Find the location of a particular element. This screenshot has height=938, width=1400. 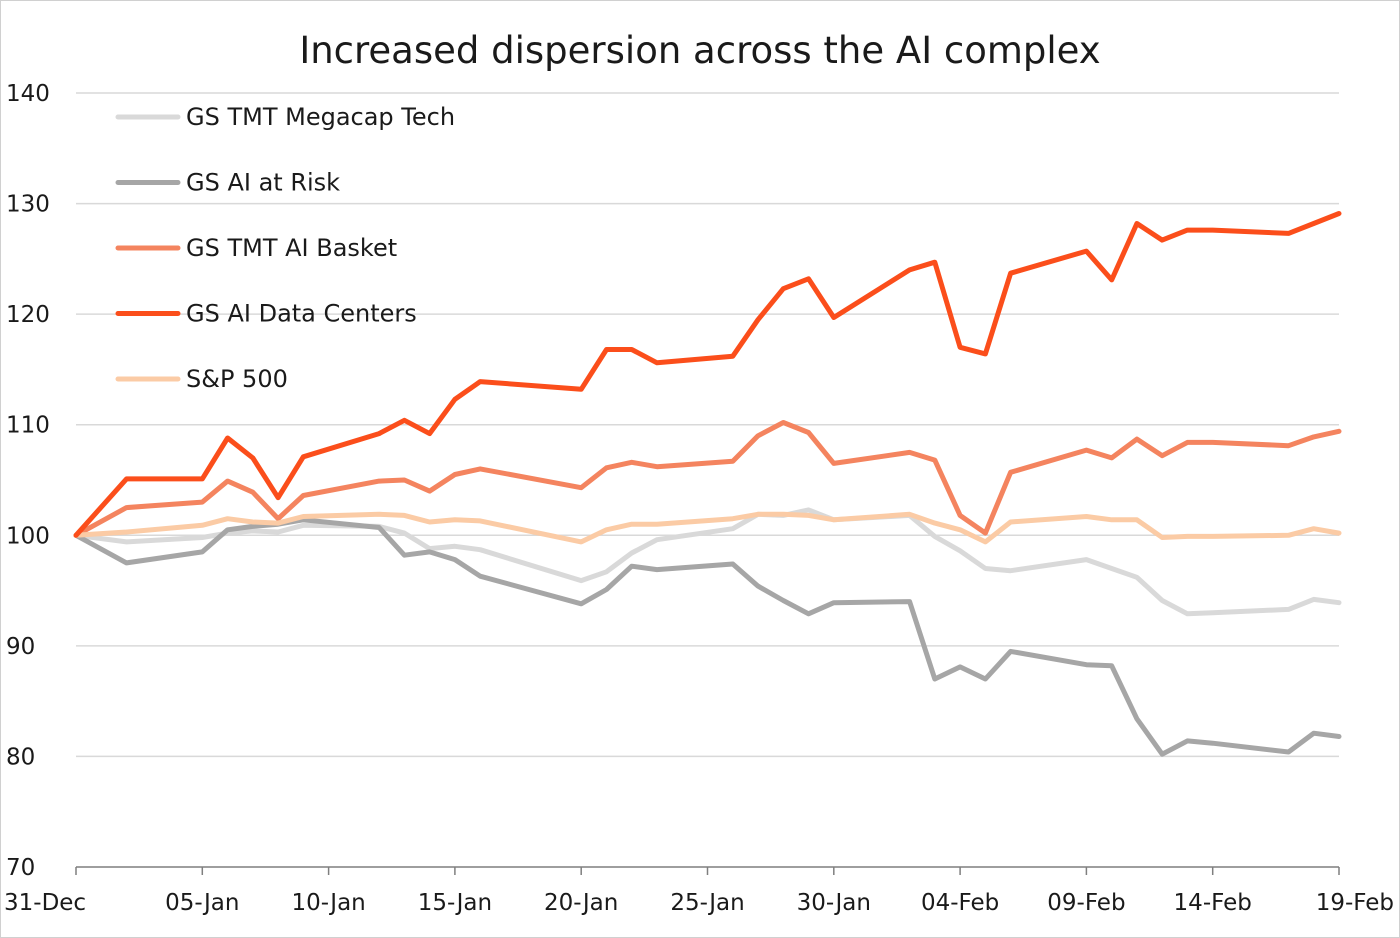

legend-label: GS AI at Risk is located at coordinates (263, 183).